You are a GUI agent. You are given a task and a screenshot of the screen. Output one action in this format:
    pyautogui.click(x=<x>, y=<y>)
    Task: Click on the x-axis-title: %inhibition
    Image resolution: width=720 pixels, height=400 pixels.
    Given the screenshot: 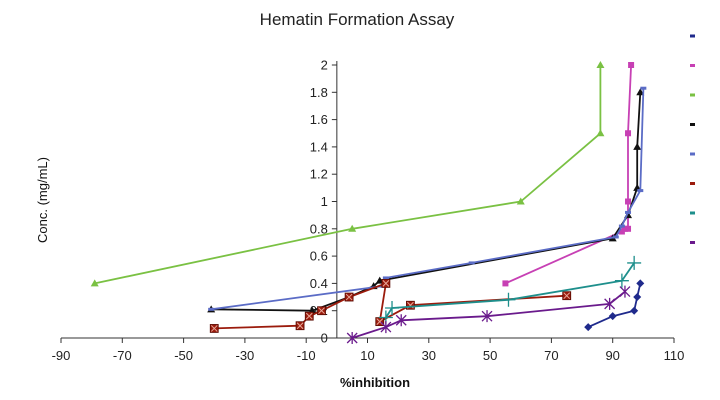 What is the action you would take?
    pyautogui.click(x=375, y=382)
    